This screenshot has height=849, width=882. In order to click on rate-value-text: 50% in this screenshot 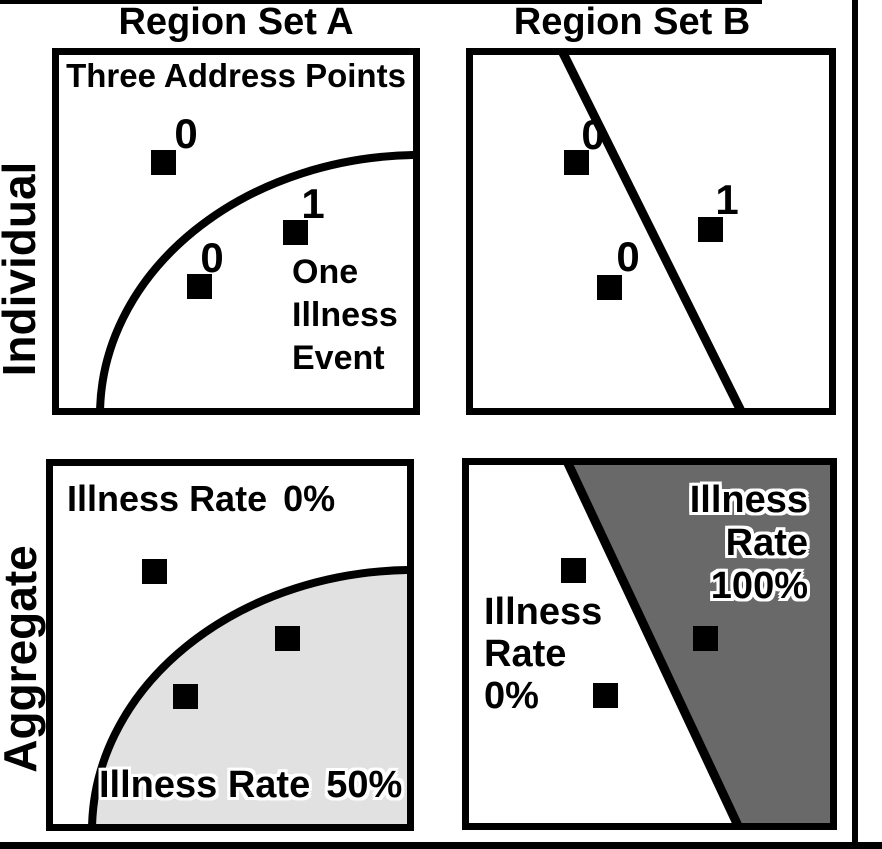, I will do `click(364, 785)`.